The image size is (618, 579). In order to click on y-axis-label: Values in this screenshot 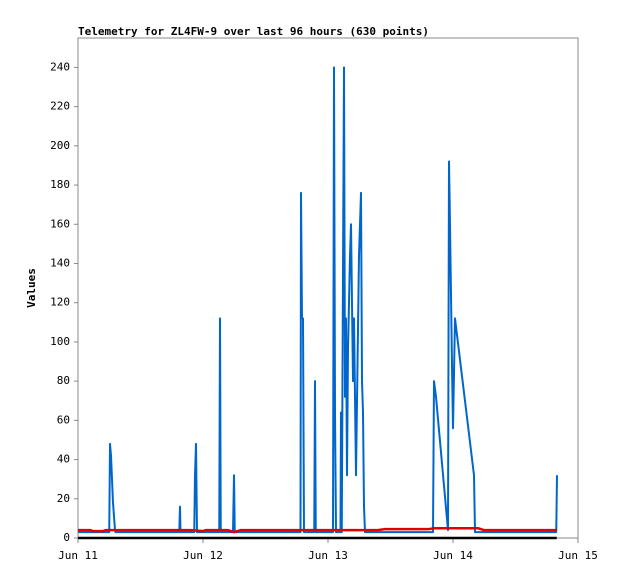, I will do `click(31, 288)`.